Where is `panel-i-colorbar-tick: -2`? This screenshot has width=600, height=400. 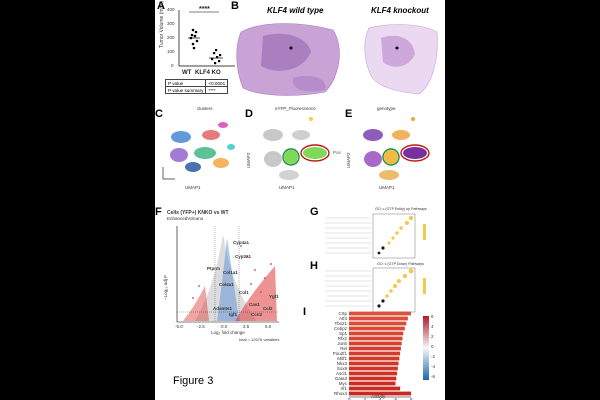
panel-i-colorbar-tick: -2 is located at coordinates (433, 356).